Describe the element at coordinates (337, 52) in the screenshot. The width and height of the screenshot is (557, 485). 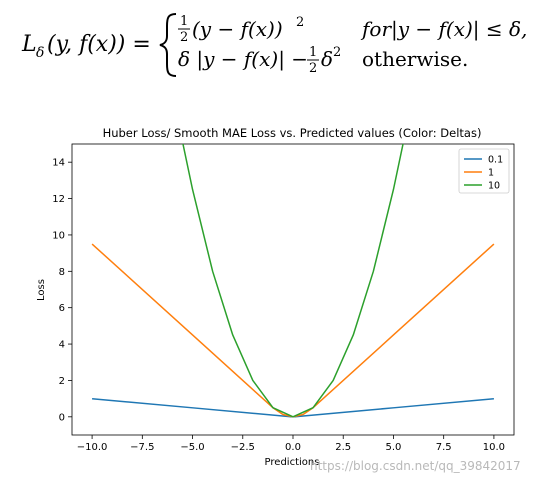
I see `formula-case2-power: 2` at that location.